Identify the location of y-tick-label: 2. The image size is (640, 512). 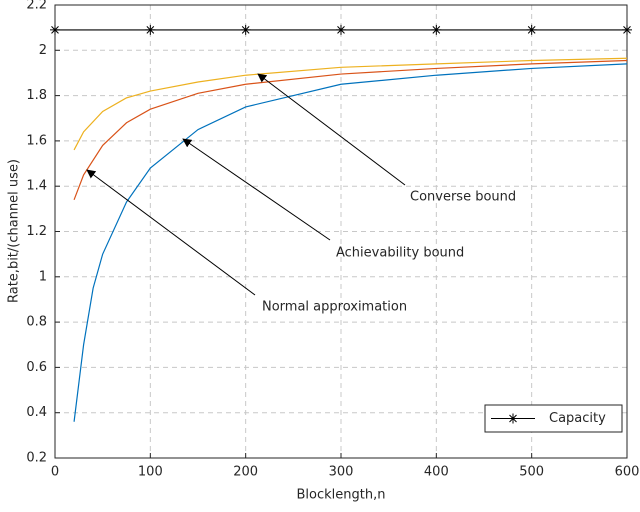
(43, 50).